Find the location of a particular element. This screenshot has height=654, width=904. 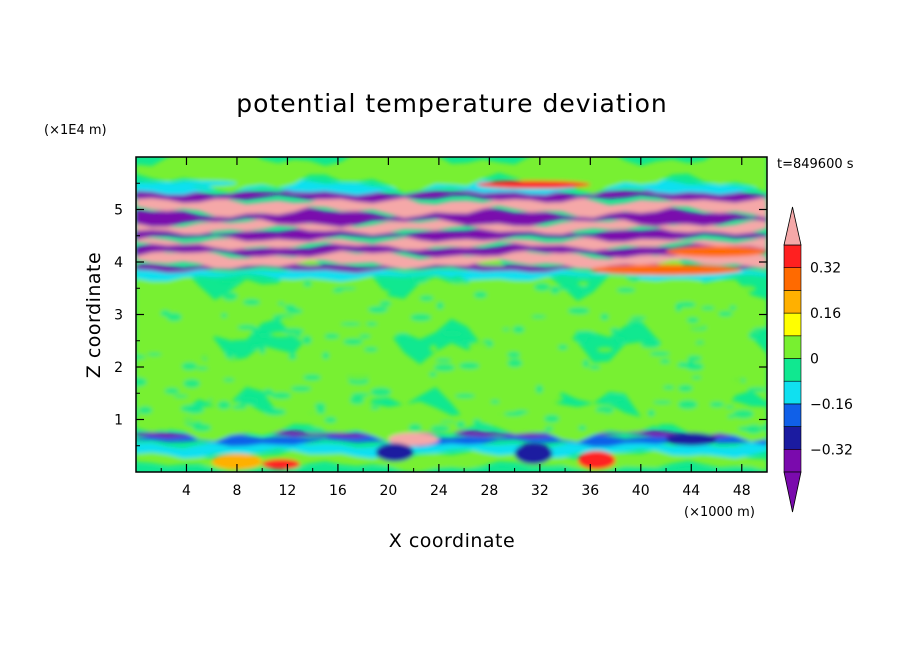

y-tick-label: 2 is located at coordinates (118, 368).